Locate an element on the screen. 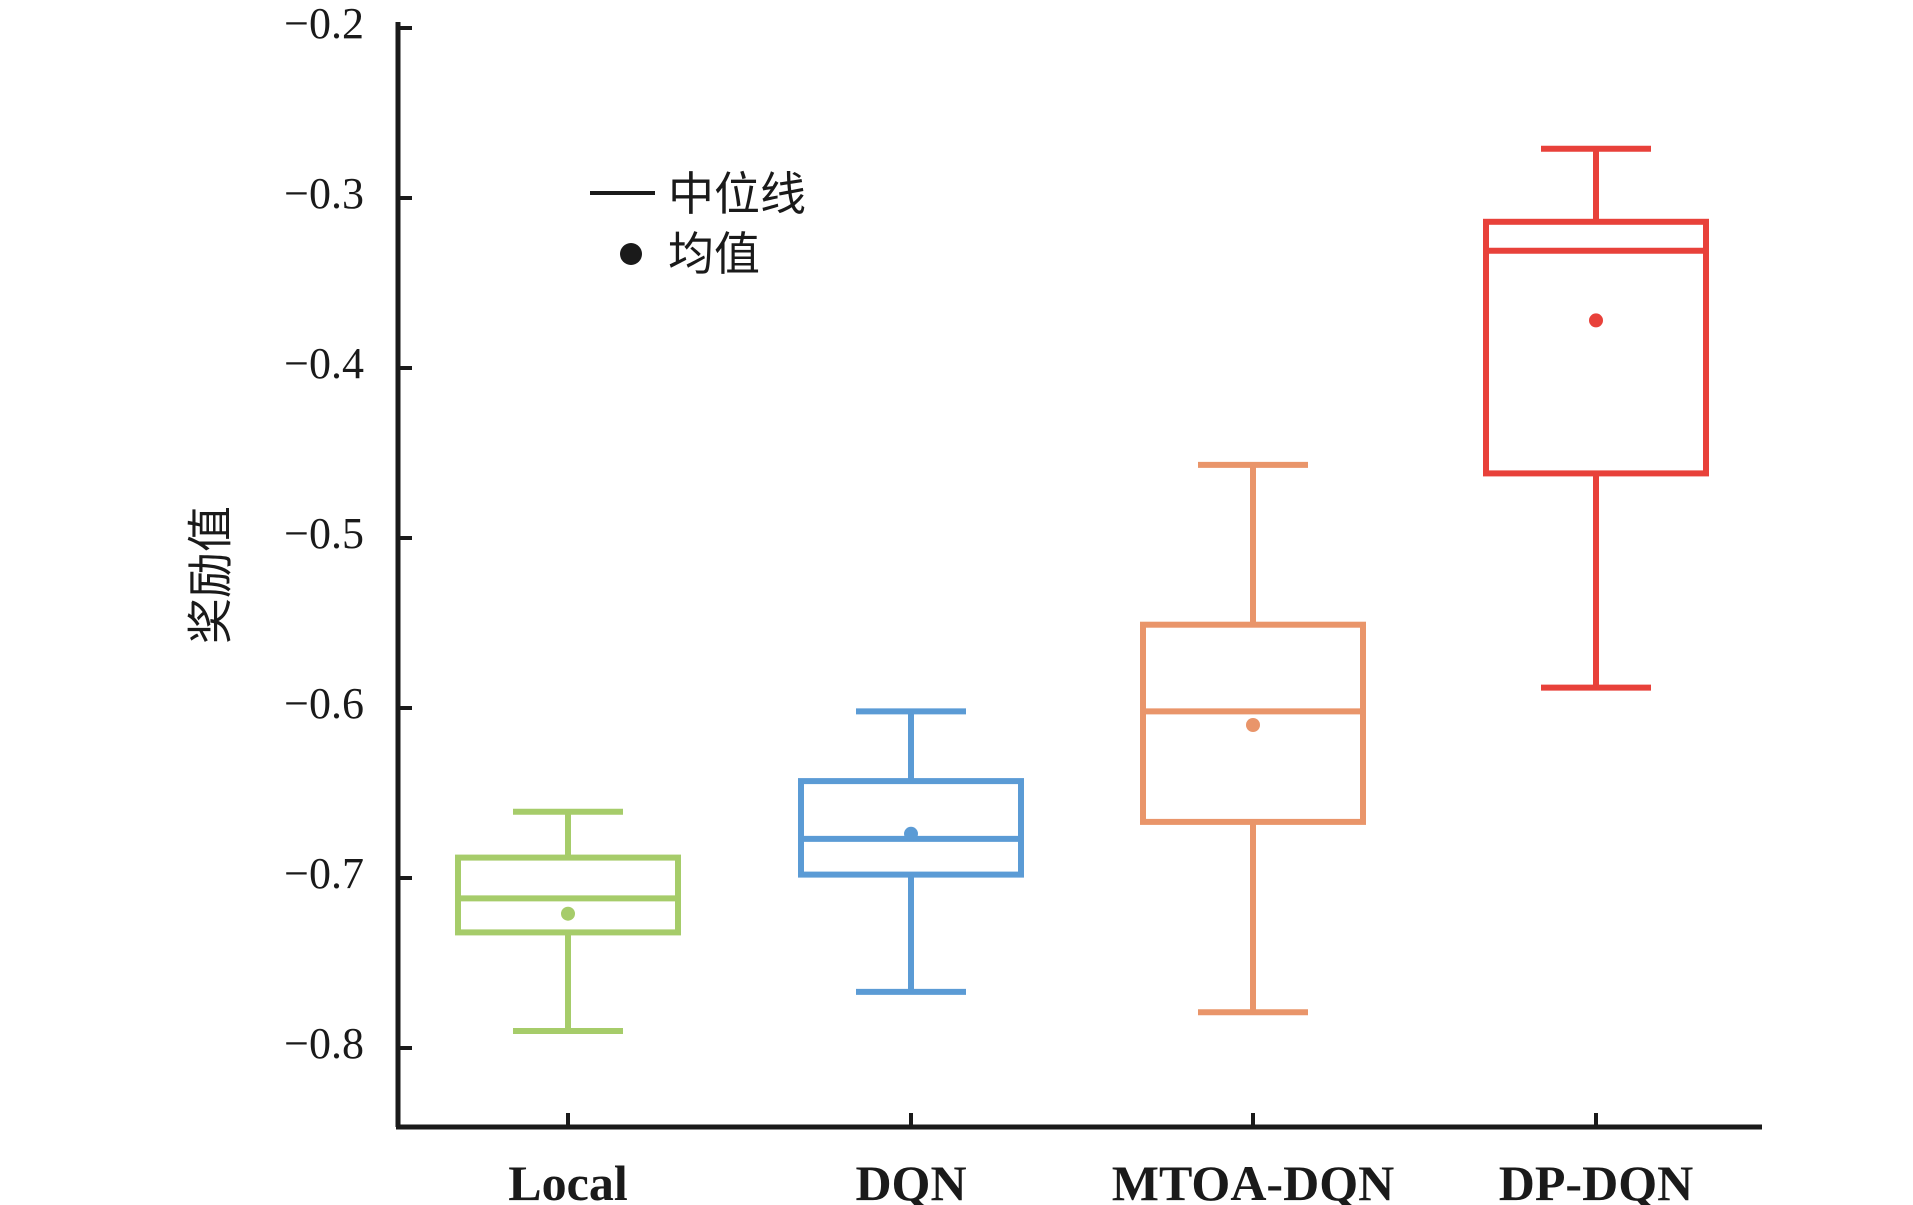  y-tick-label: −0.8 is located at coordinates (324, 1043).